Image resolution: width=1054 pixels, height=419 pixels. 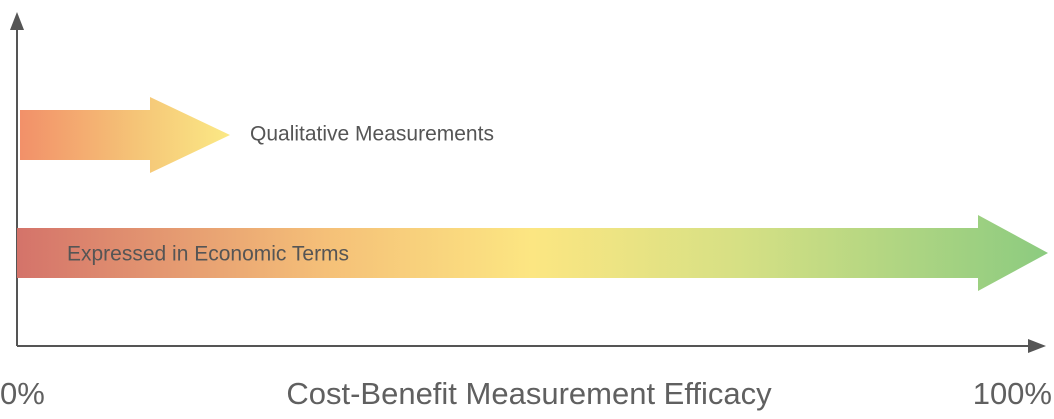 What do you see at coordinates (125, 135) in the screenshot?
I see `arrow` at bounding box center [125, 135].